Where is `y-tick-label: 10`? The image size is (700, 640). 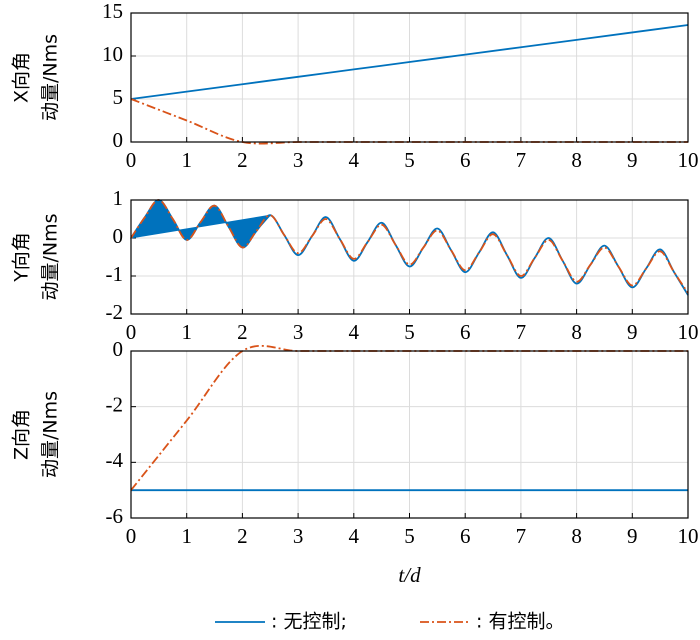
y-tick-label: 10 is located at coordinates (112, 54).